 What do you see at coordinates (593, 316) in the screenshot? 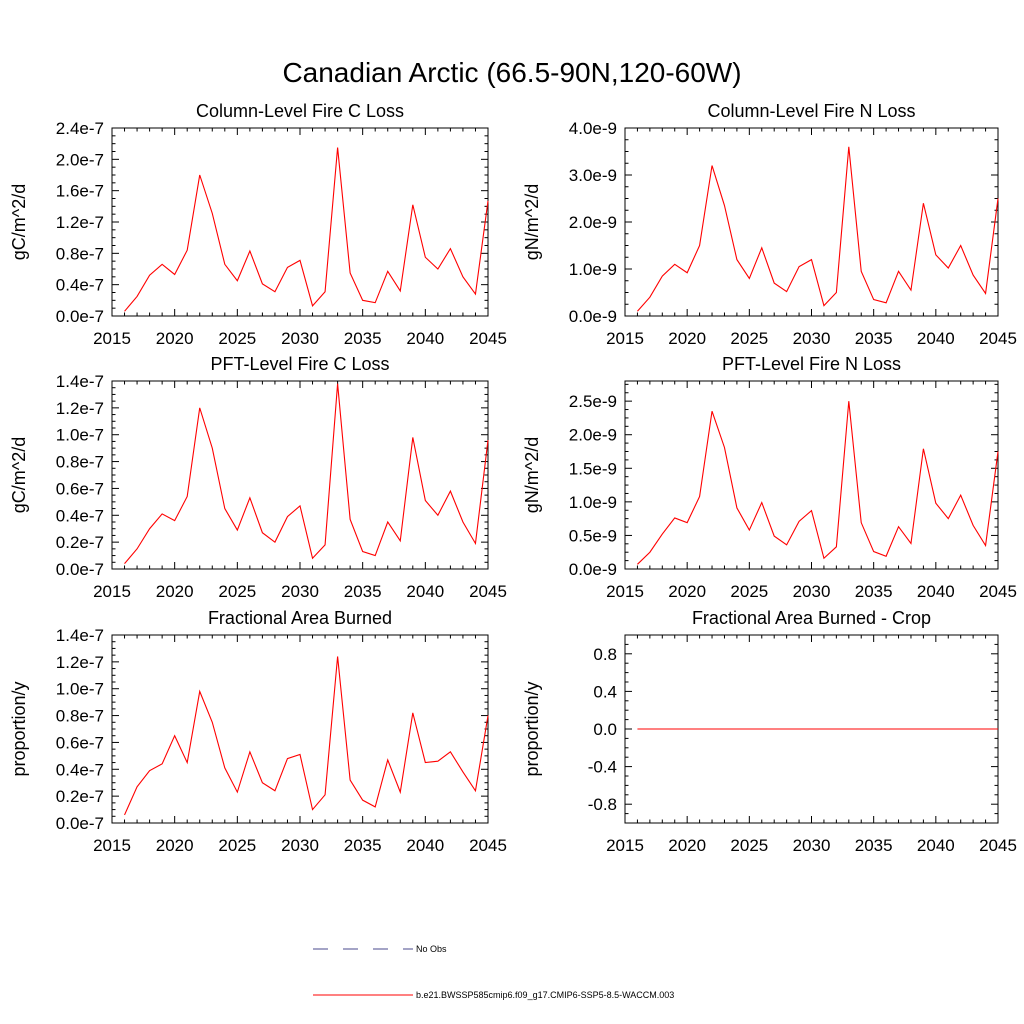
I see `y-tick-label: 0.0e-9` at bounding box center [593, 316].